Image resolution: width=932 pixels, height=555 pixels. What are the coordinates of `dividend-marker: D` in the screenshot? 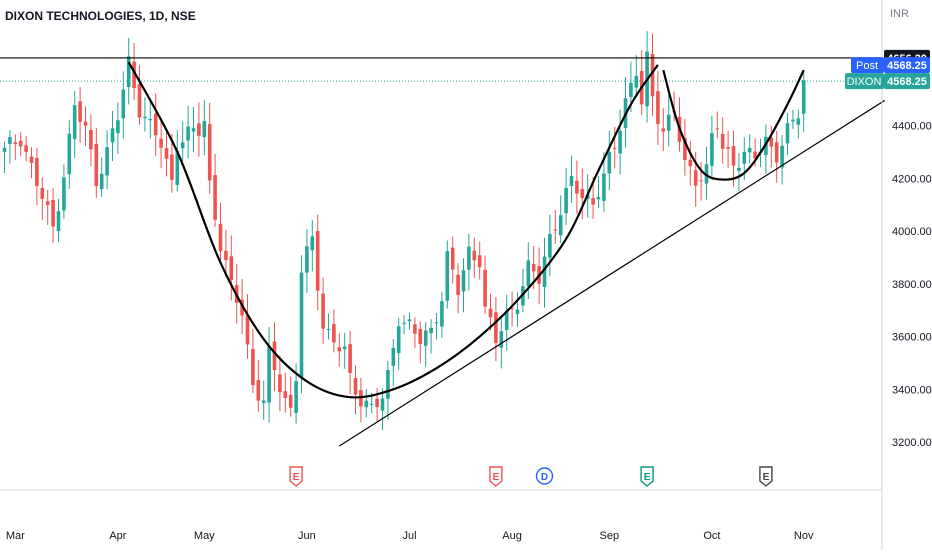 It's located at (544, 476).